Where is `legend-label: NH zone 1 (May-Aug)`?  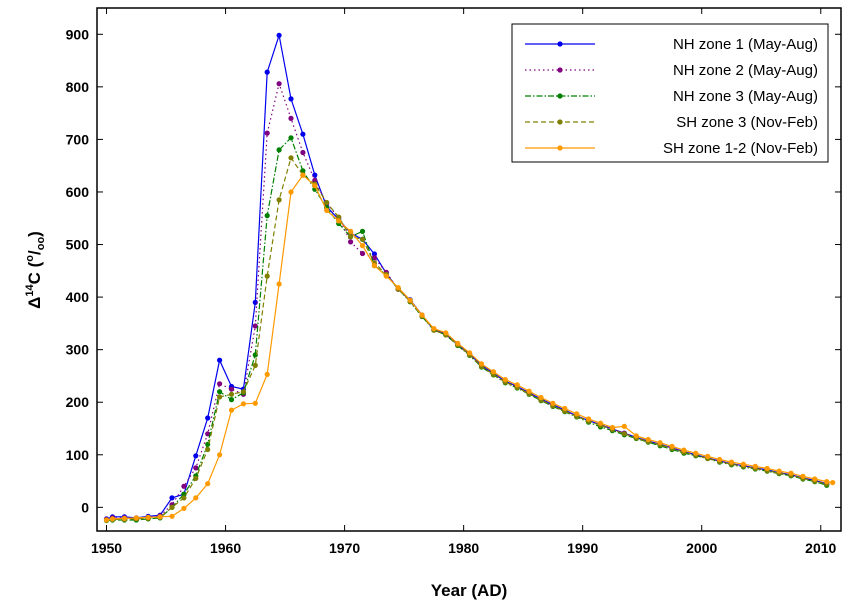 legend-label: NH zone 1 (May-Aug) is located at coordinates (745, 44).